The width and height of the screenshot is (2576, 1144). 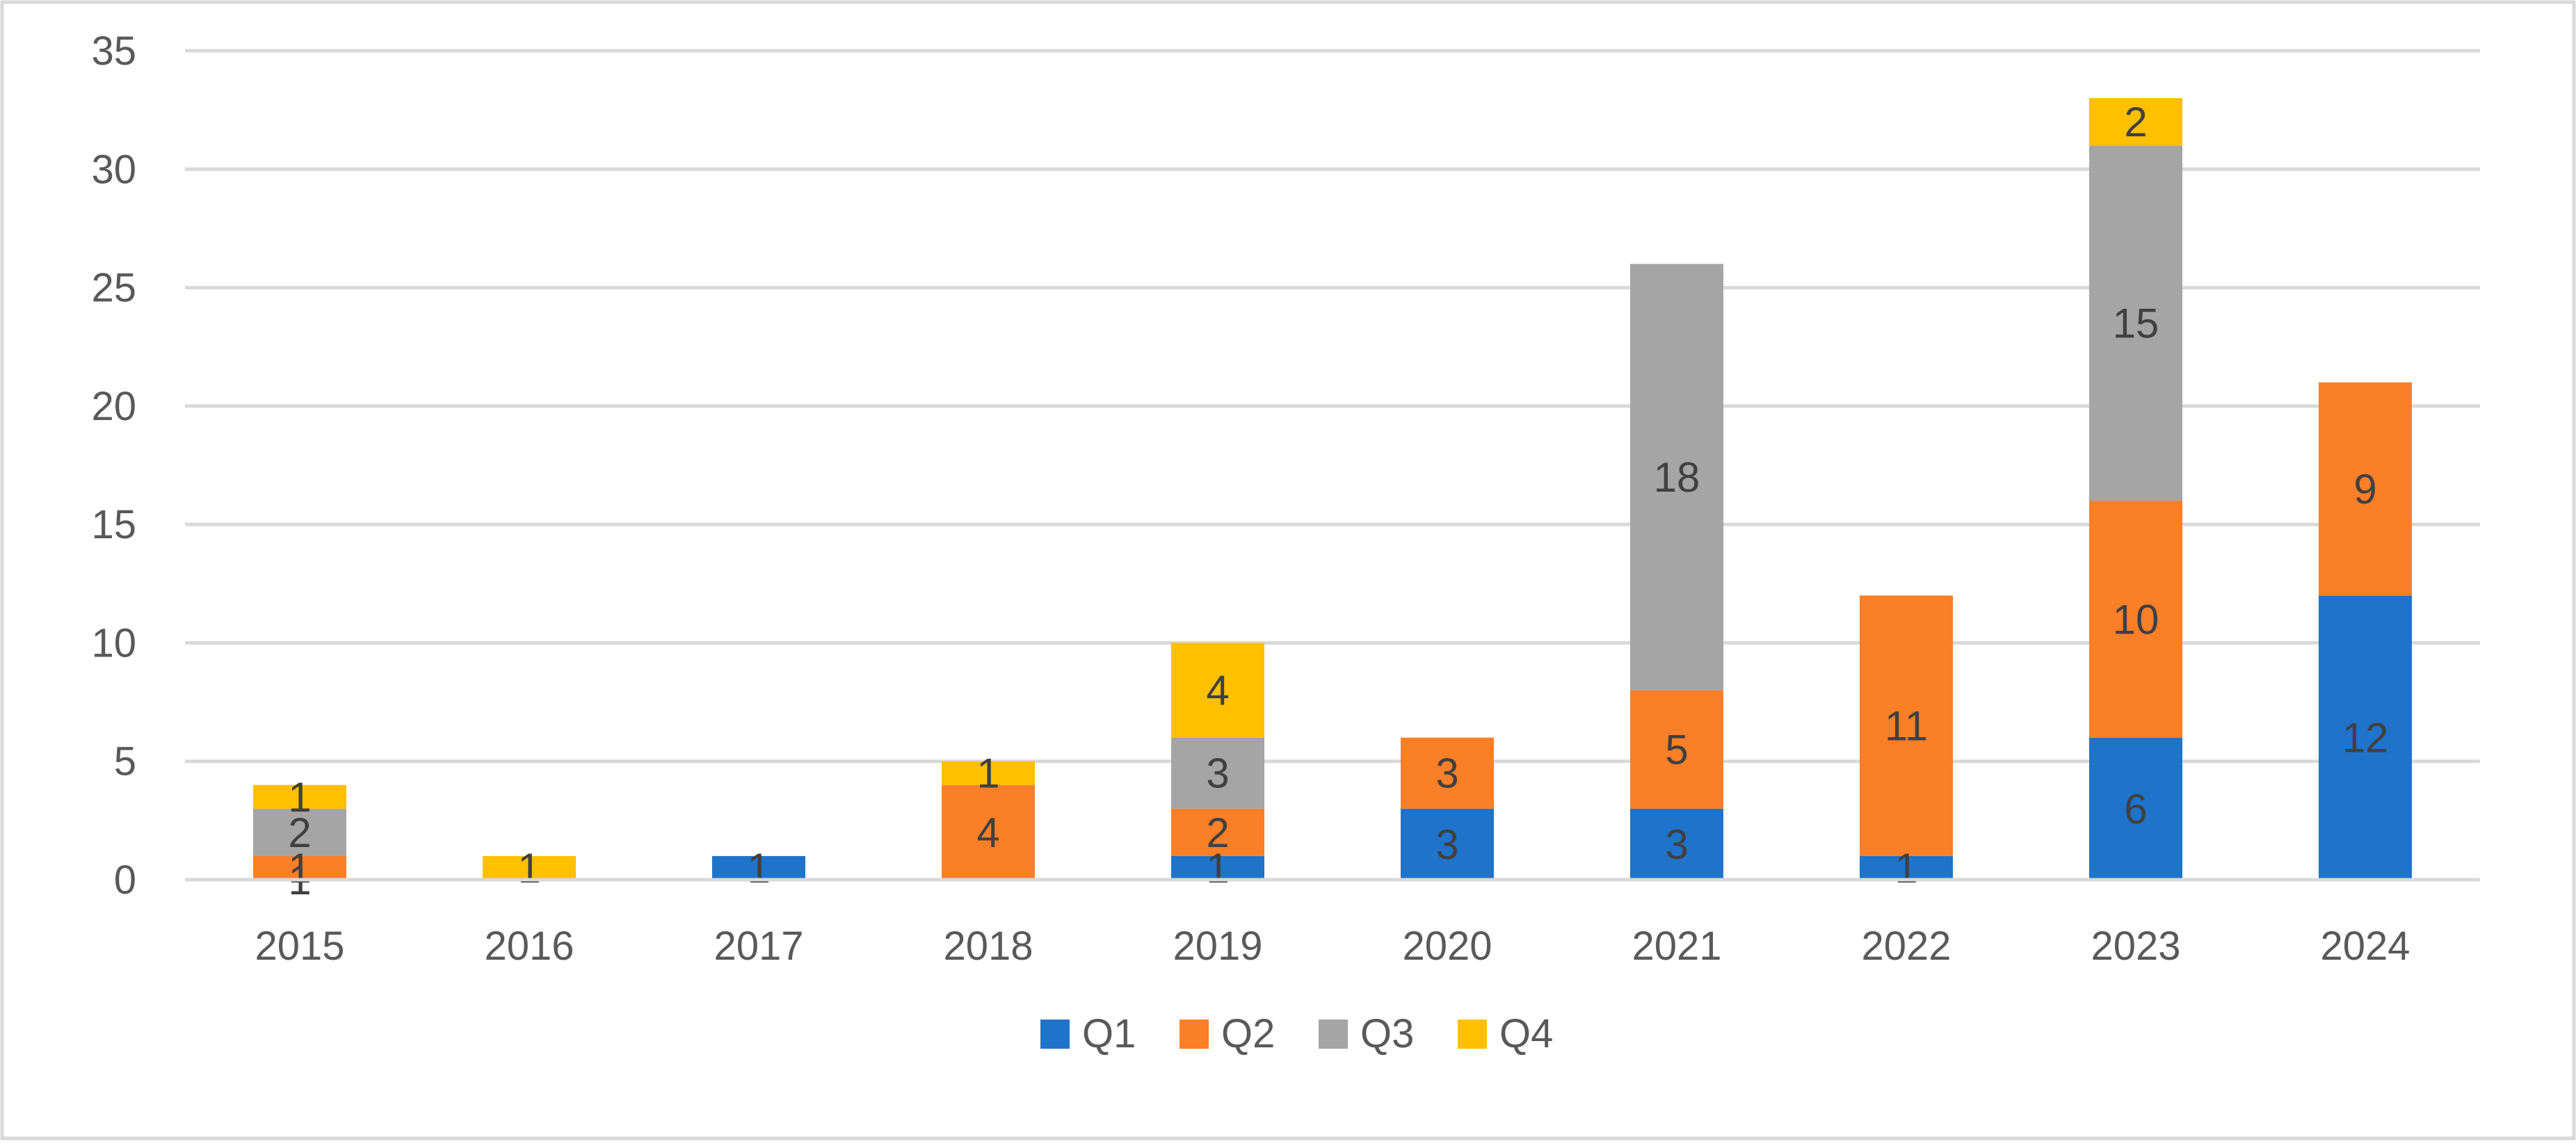 I want to click on y-tick-label: 10, so click(x=114, y=643).